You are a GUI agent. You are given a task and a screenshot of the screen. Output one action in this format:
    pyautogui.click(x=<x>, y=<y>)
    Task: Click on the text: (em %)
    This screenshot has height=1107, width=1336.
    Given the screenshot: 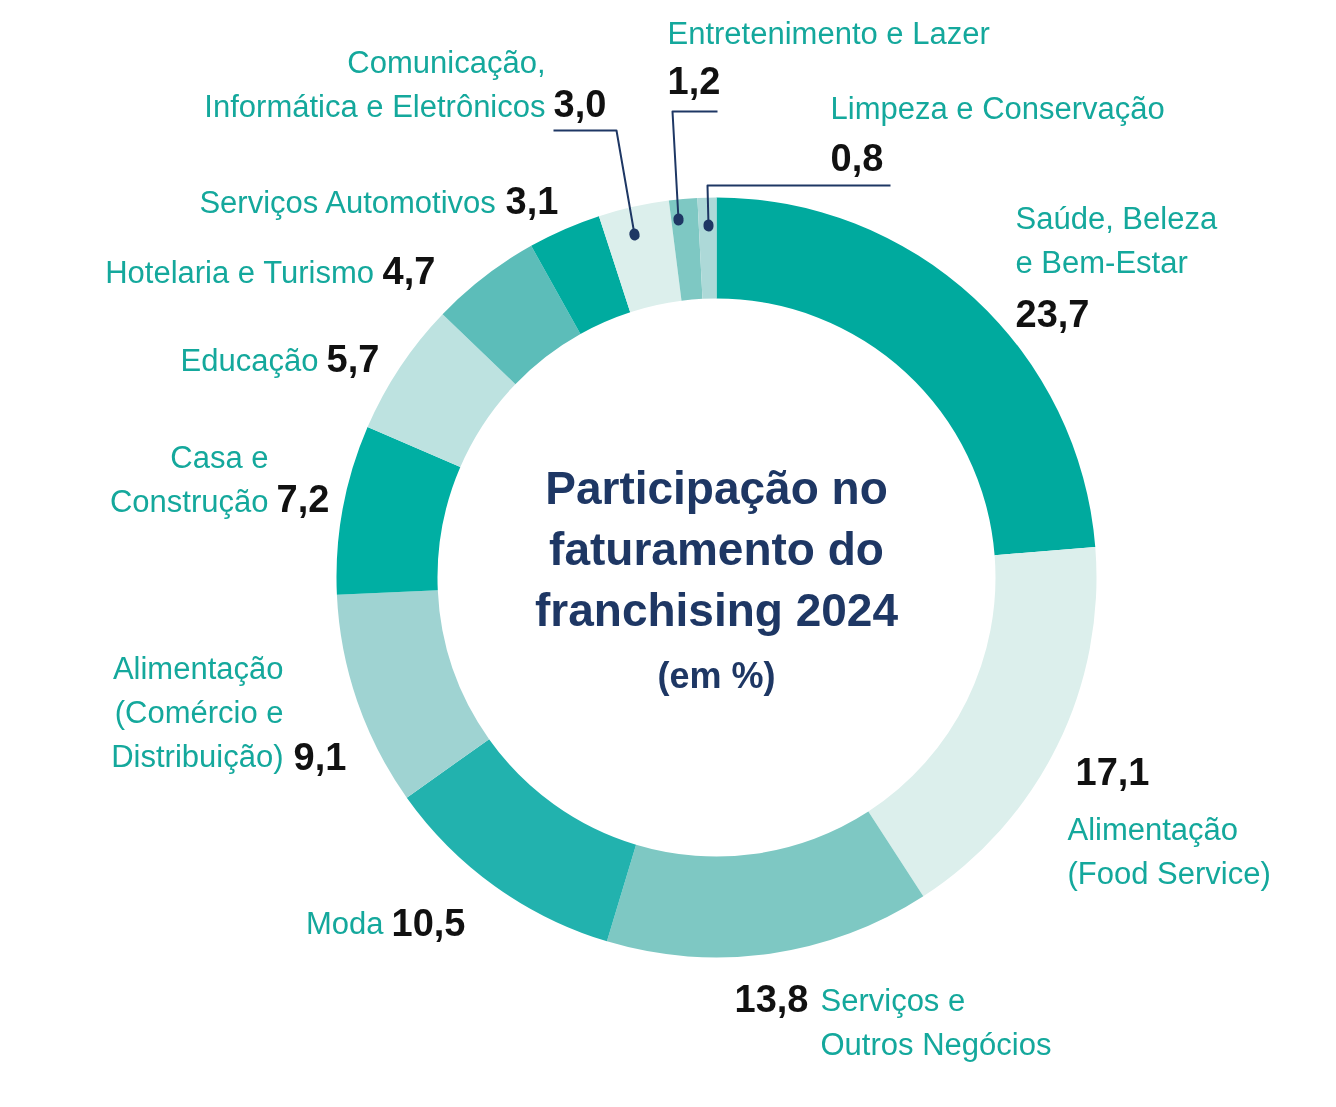 What is the action you would take?
    pyautogui.click(x=716, y=675)
    